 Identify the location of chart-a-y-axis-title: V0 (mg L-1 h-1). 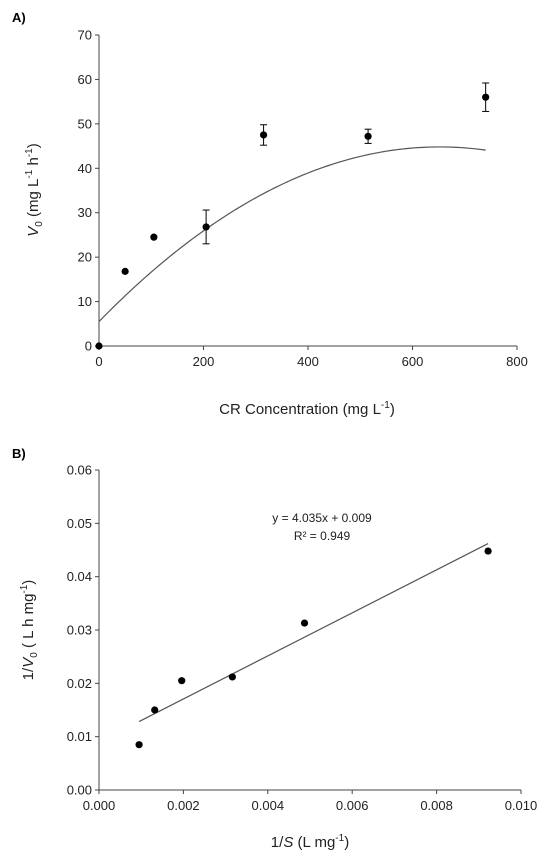
(34, 189).